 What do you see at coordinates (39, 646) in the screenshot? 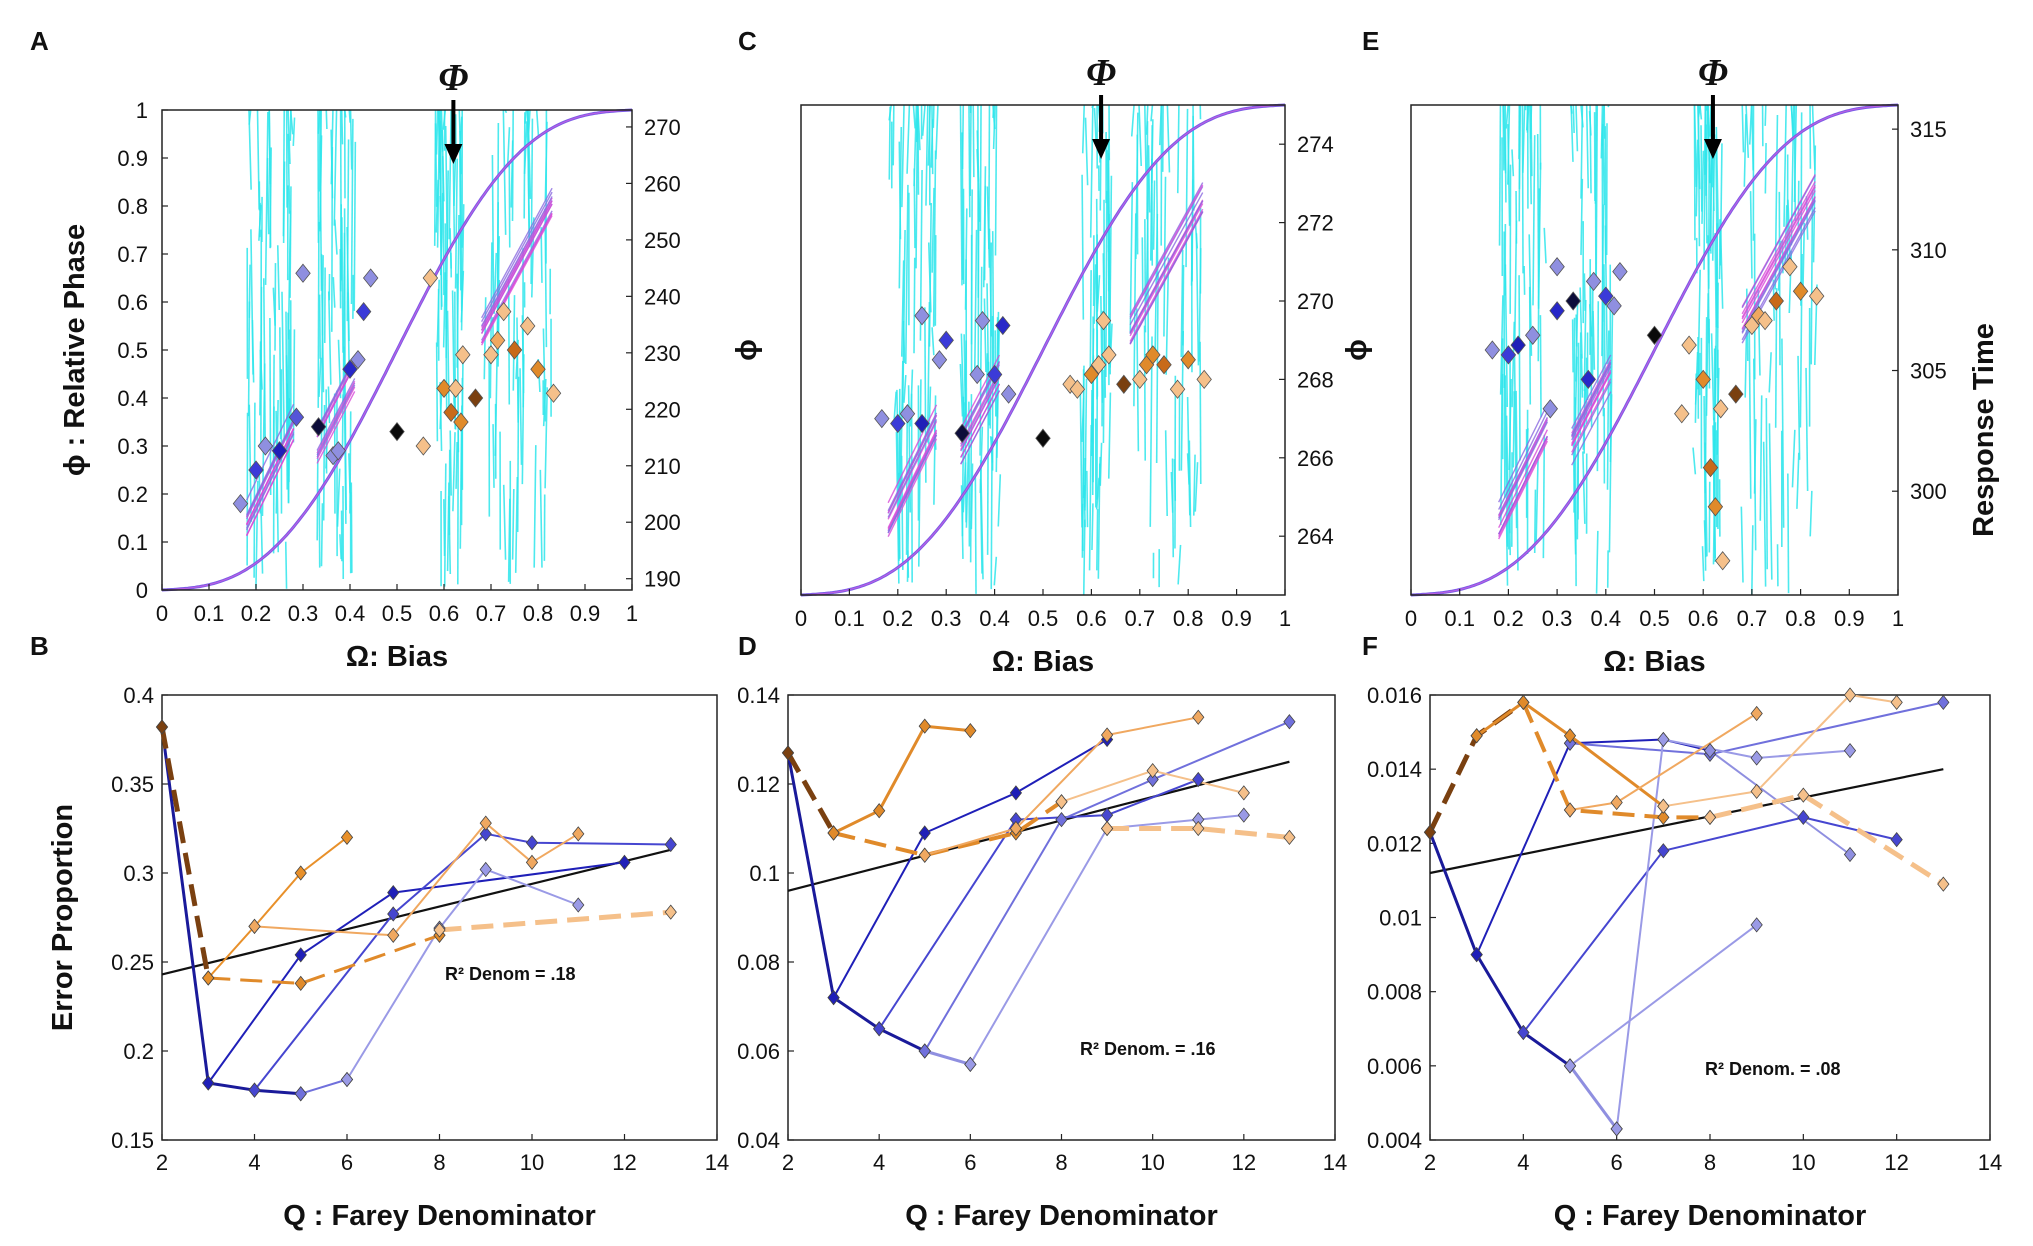
I see `panel-letter-b: B` at bounding box center [39, 646].